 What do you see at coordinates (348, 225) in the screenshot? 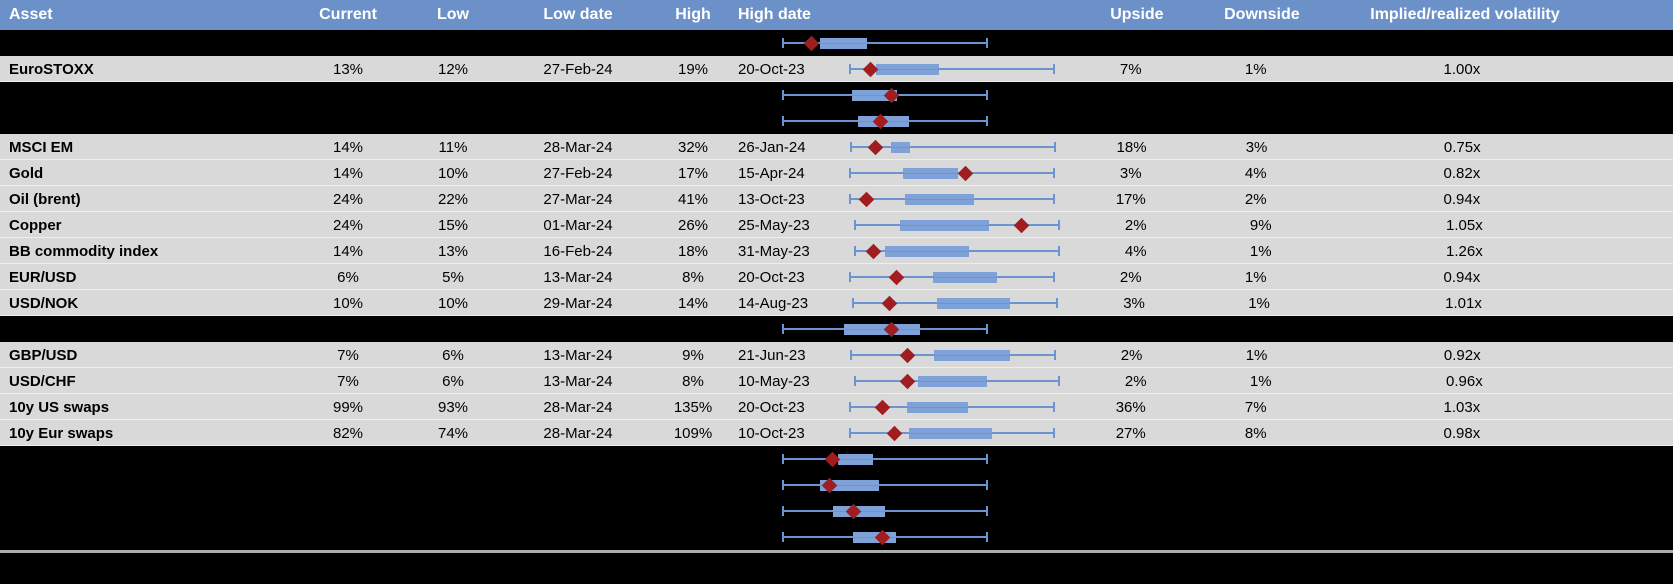
I see `cell-current: 24%` at bounding box center [348, 225].